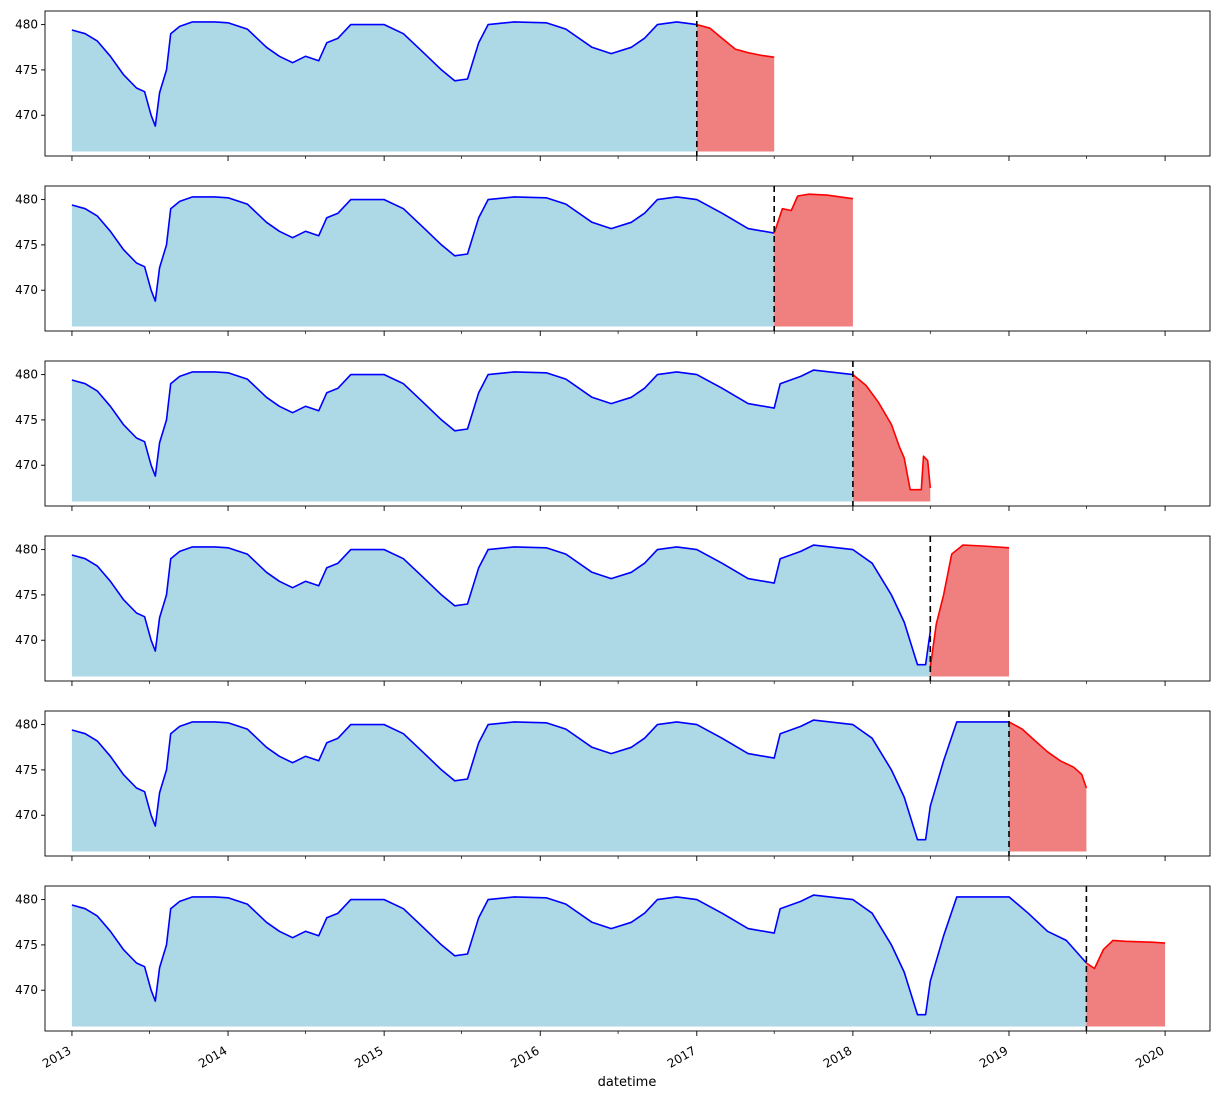 The image size is (1218, 1099). What do you see at coordinates (212, 1056) in the screenshot?
I see `x-tick-label: 2014` at bounding box center [212, 1056].